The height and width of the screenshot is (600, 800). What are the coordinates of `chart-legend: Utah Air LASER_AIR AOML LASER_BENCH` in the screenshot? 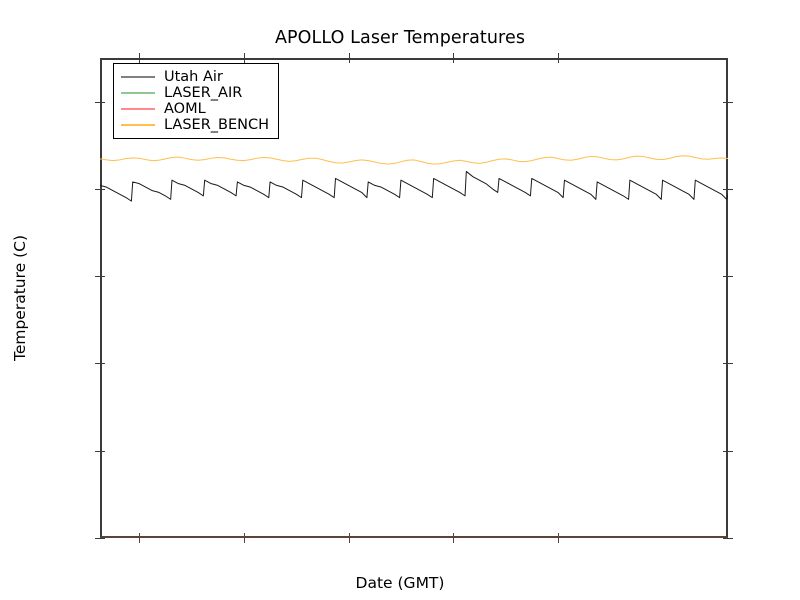 It's located at (196, 101).